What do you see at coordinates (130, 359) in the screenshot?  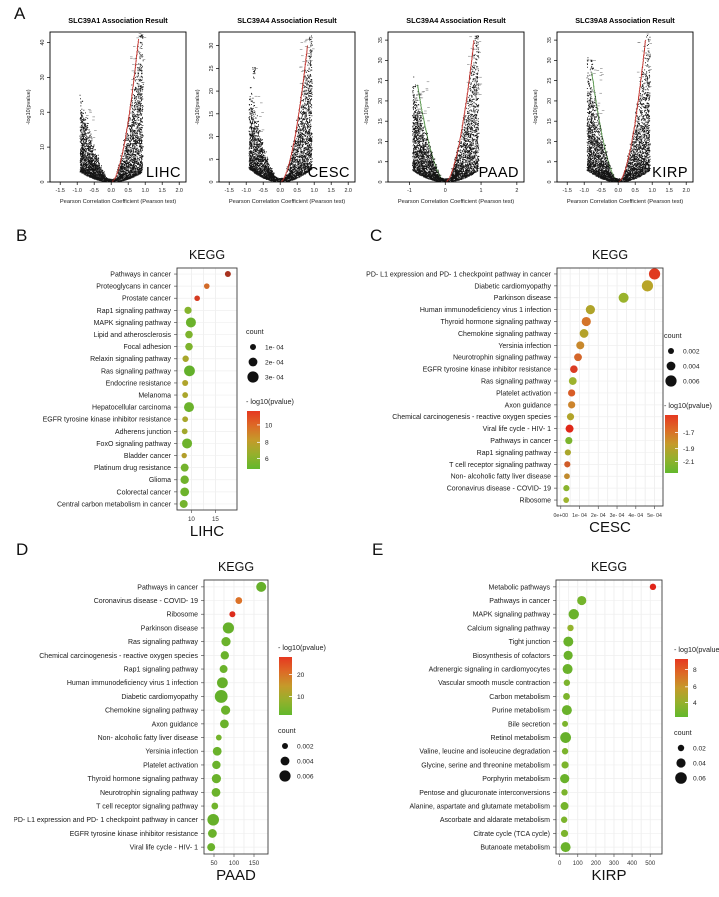 I see `pathway-label: Relaxin signaling pathway` at bounding box center [130, 359].